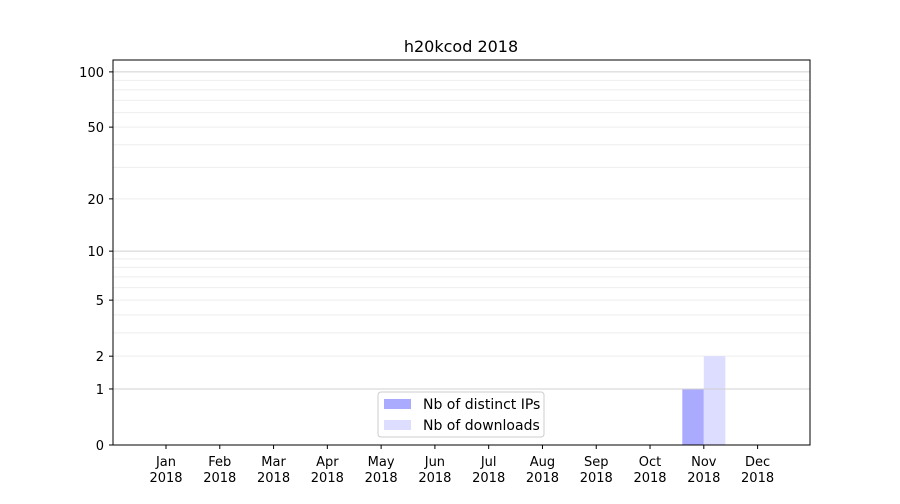 This screenshot has height=504, width=900. Describe the element at coordinates (461, 46) in the screenshot. I see `chart-title: h20kcod 2018` at that location.